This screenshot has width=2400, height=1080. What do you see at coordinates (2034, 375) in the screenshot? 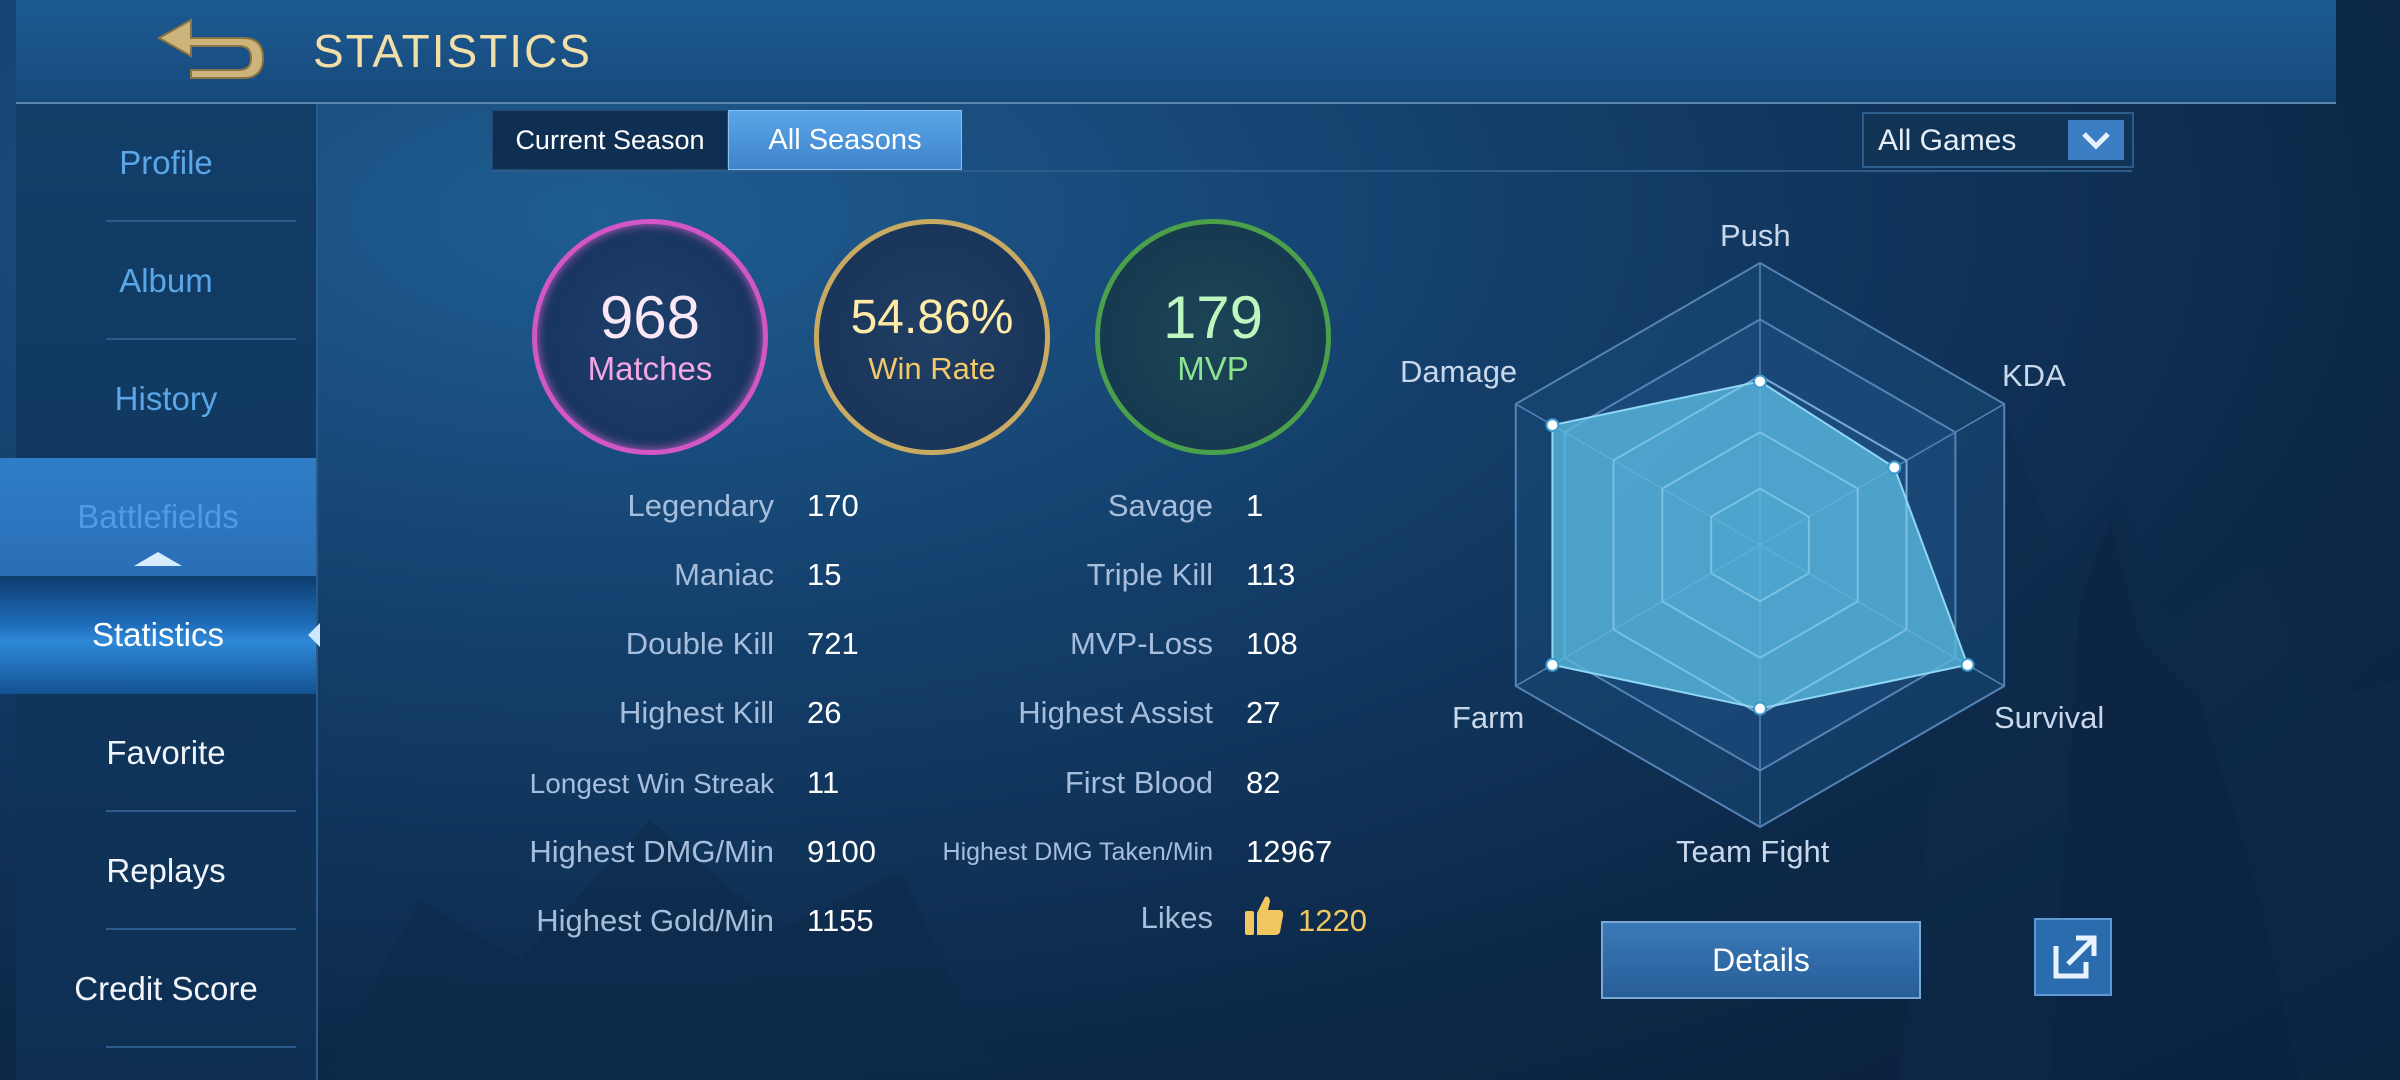
I see `radar-axis-label: KDA` at bounding box center [2034, 375].